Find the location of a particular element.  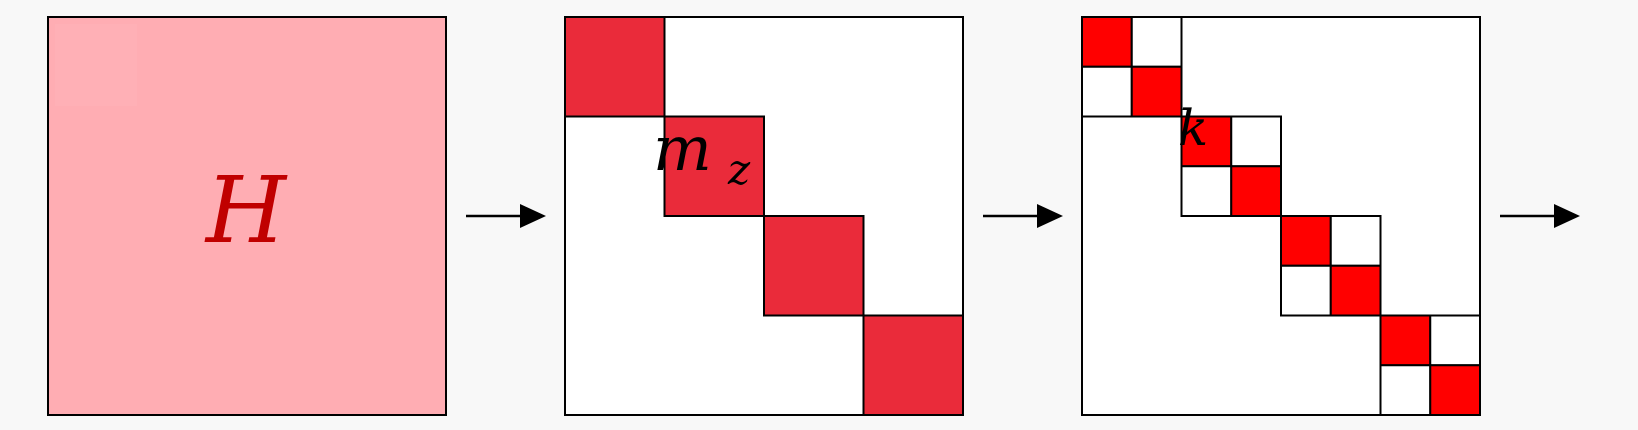

matrix-label-subscript-z: z is located at coordinates (739, 169).